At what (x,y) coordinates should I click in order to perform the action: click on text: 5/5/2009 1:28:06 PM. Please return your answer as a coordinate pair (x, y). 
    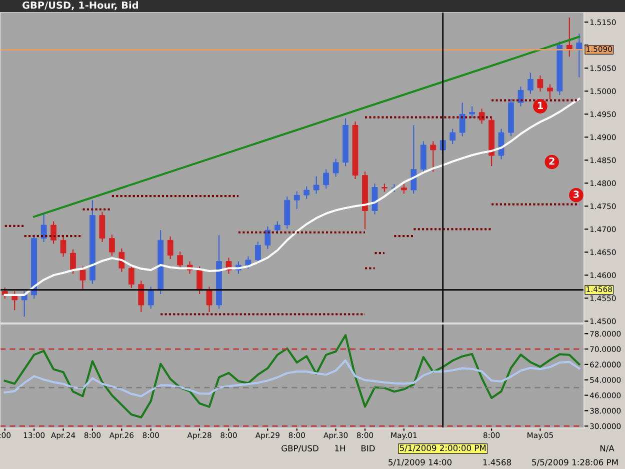
    Looking at the image, I should click on (575, 462).